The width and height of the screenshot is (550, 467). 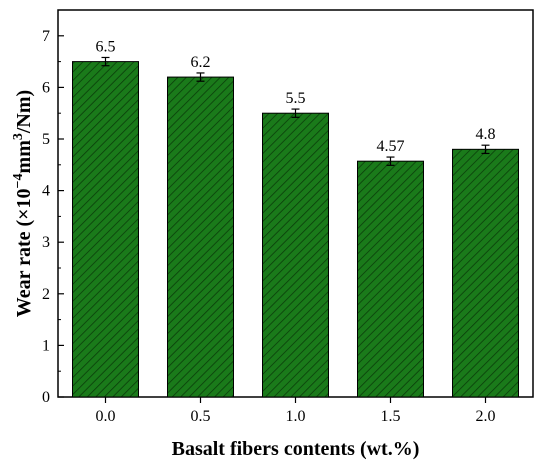 I want to click on data-label: 5.5, so click(x=296, y=98).